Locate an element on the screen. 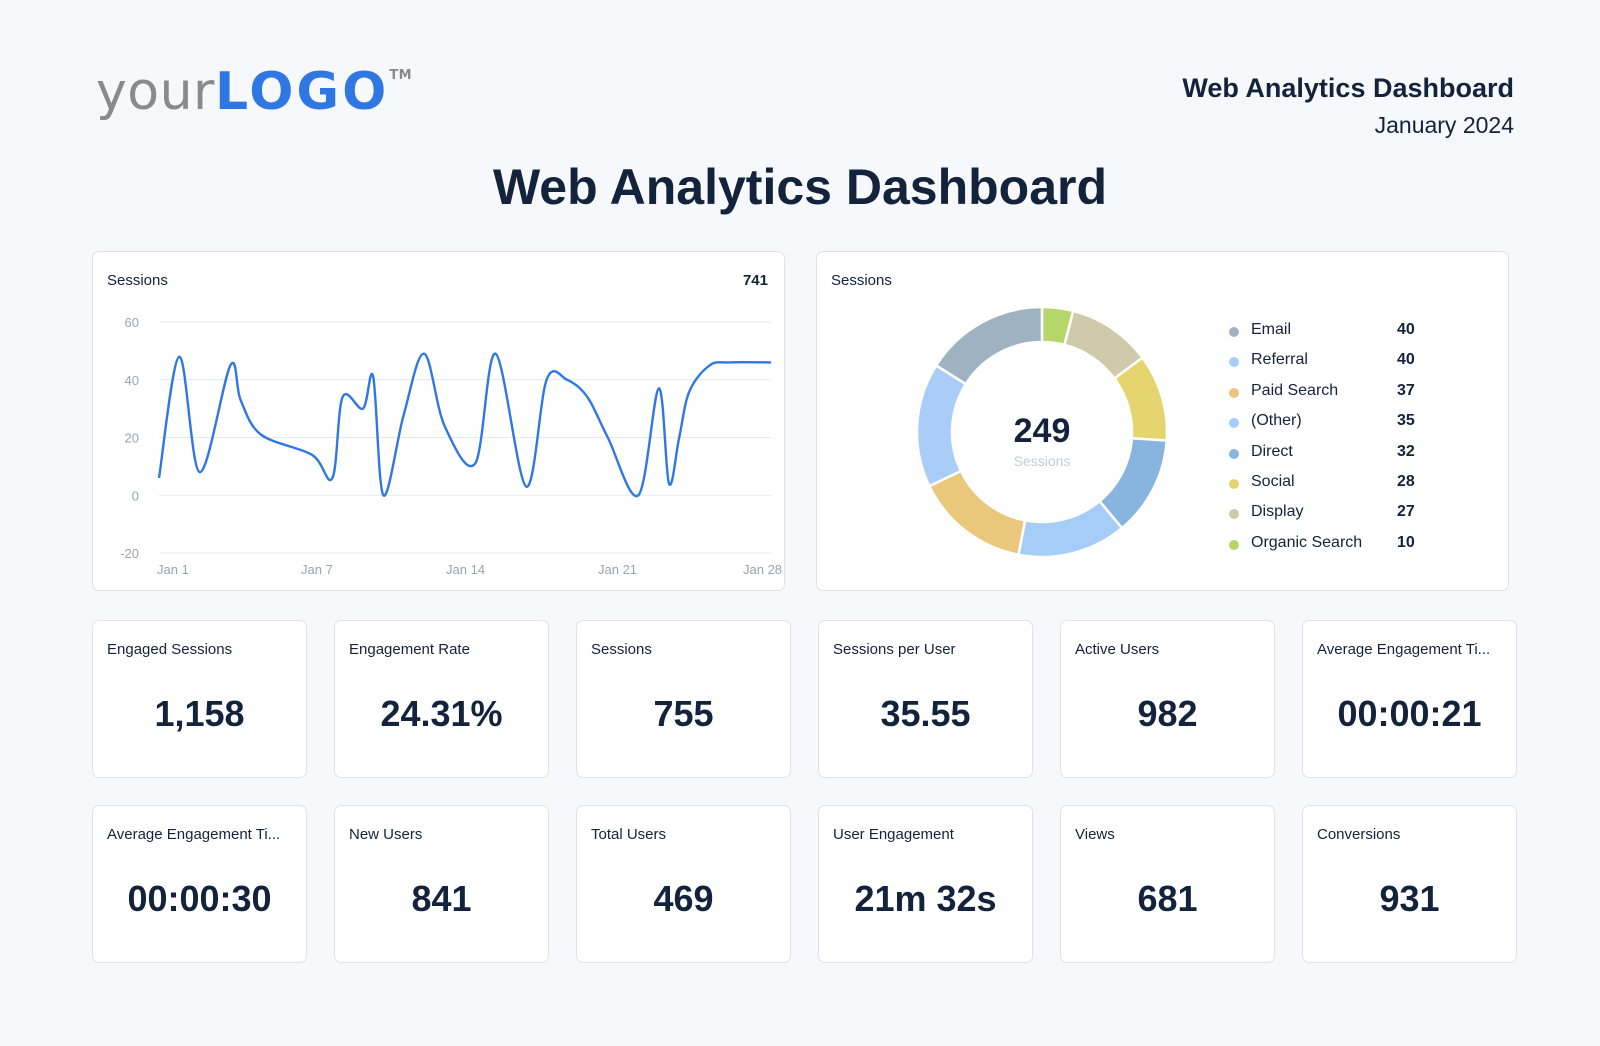  x-tick-label: Jan 14 is located at coordinates (465, 569).